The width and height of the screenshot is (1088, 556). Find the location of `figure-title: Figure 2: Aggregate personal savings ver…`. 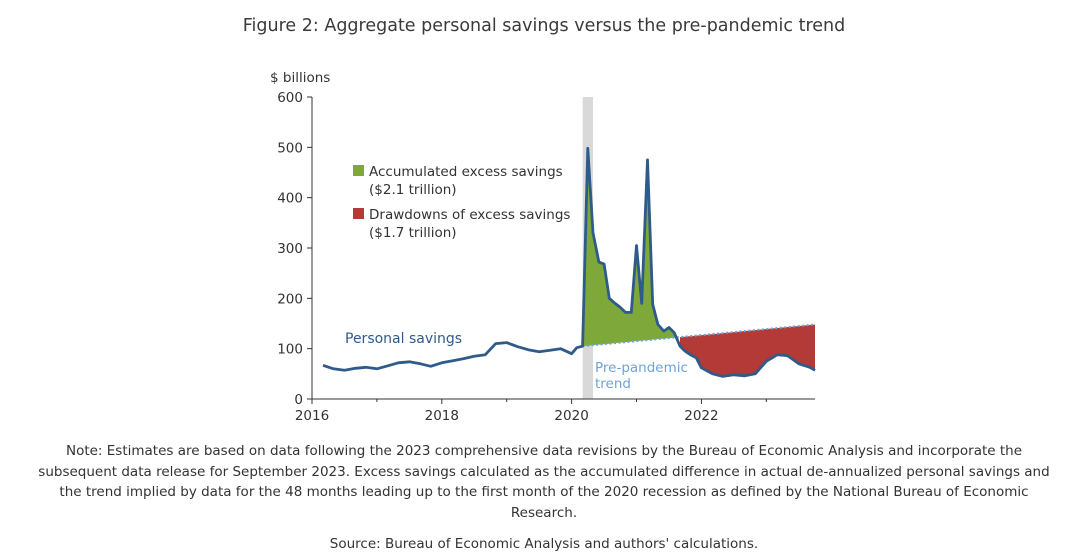

figure-title: Figure 2: Aggregate personal savings ver… is located at coordinates (544, 26).